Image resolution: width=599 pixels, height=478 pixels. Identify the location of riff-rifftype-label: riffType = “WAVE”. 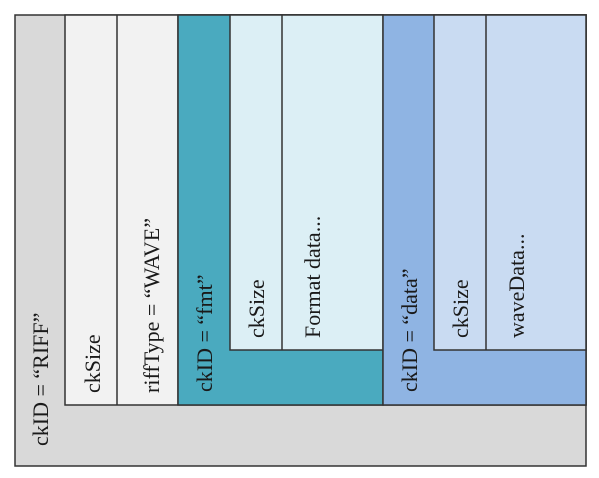
(151, 305).